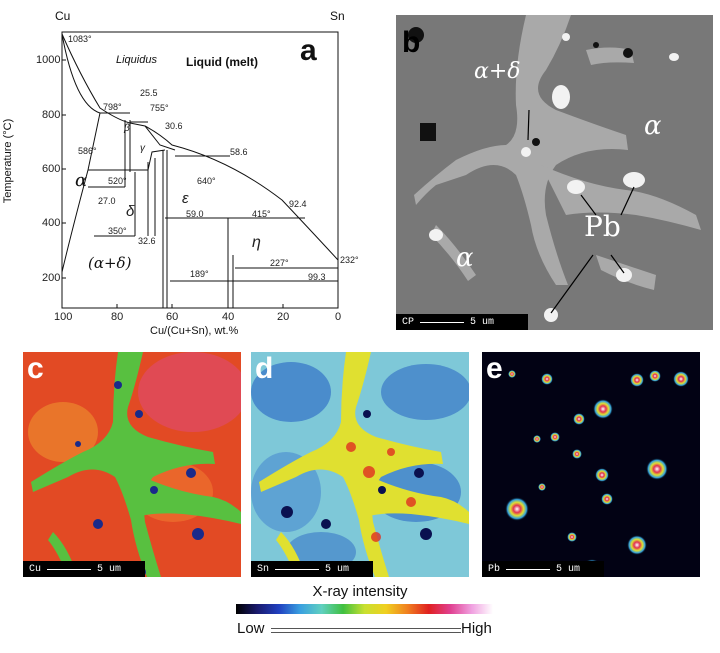  What do you see at coordinates (87, 151) in the screenshot?
I see `annotation-586: 586°` at bounding box center [87, 151].